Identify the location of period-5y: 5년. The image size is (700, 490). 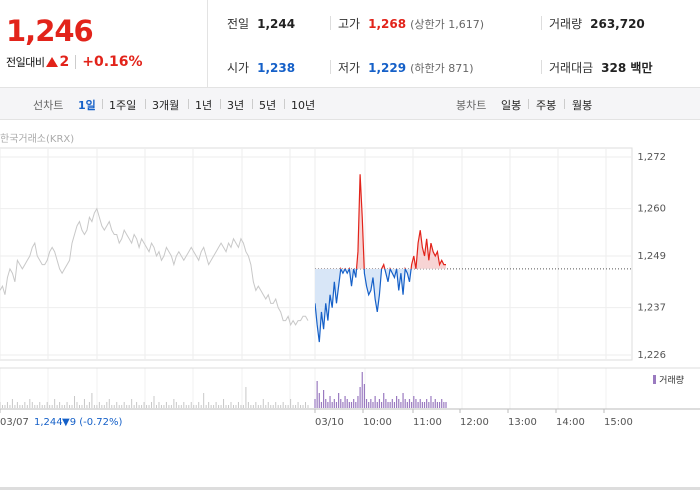
(268, 105).